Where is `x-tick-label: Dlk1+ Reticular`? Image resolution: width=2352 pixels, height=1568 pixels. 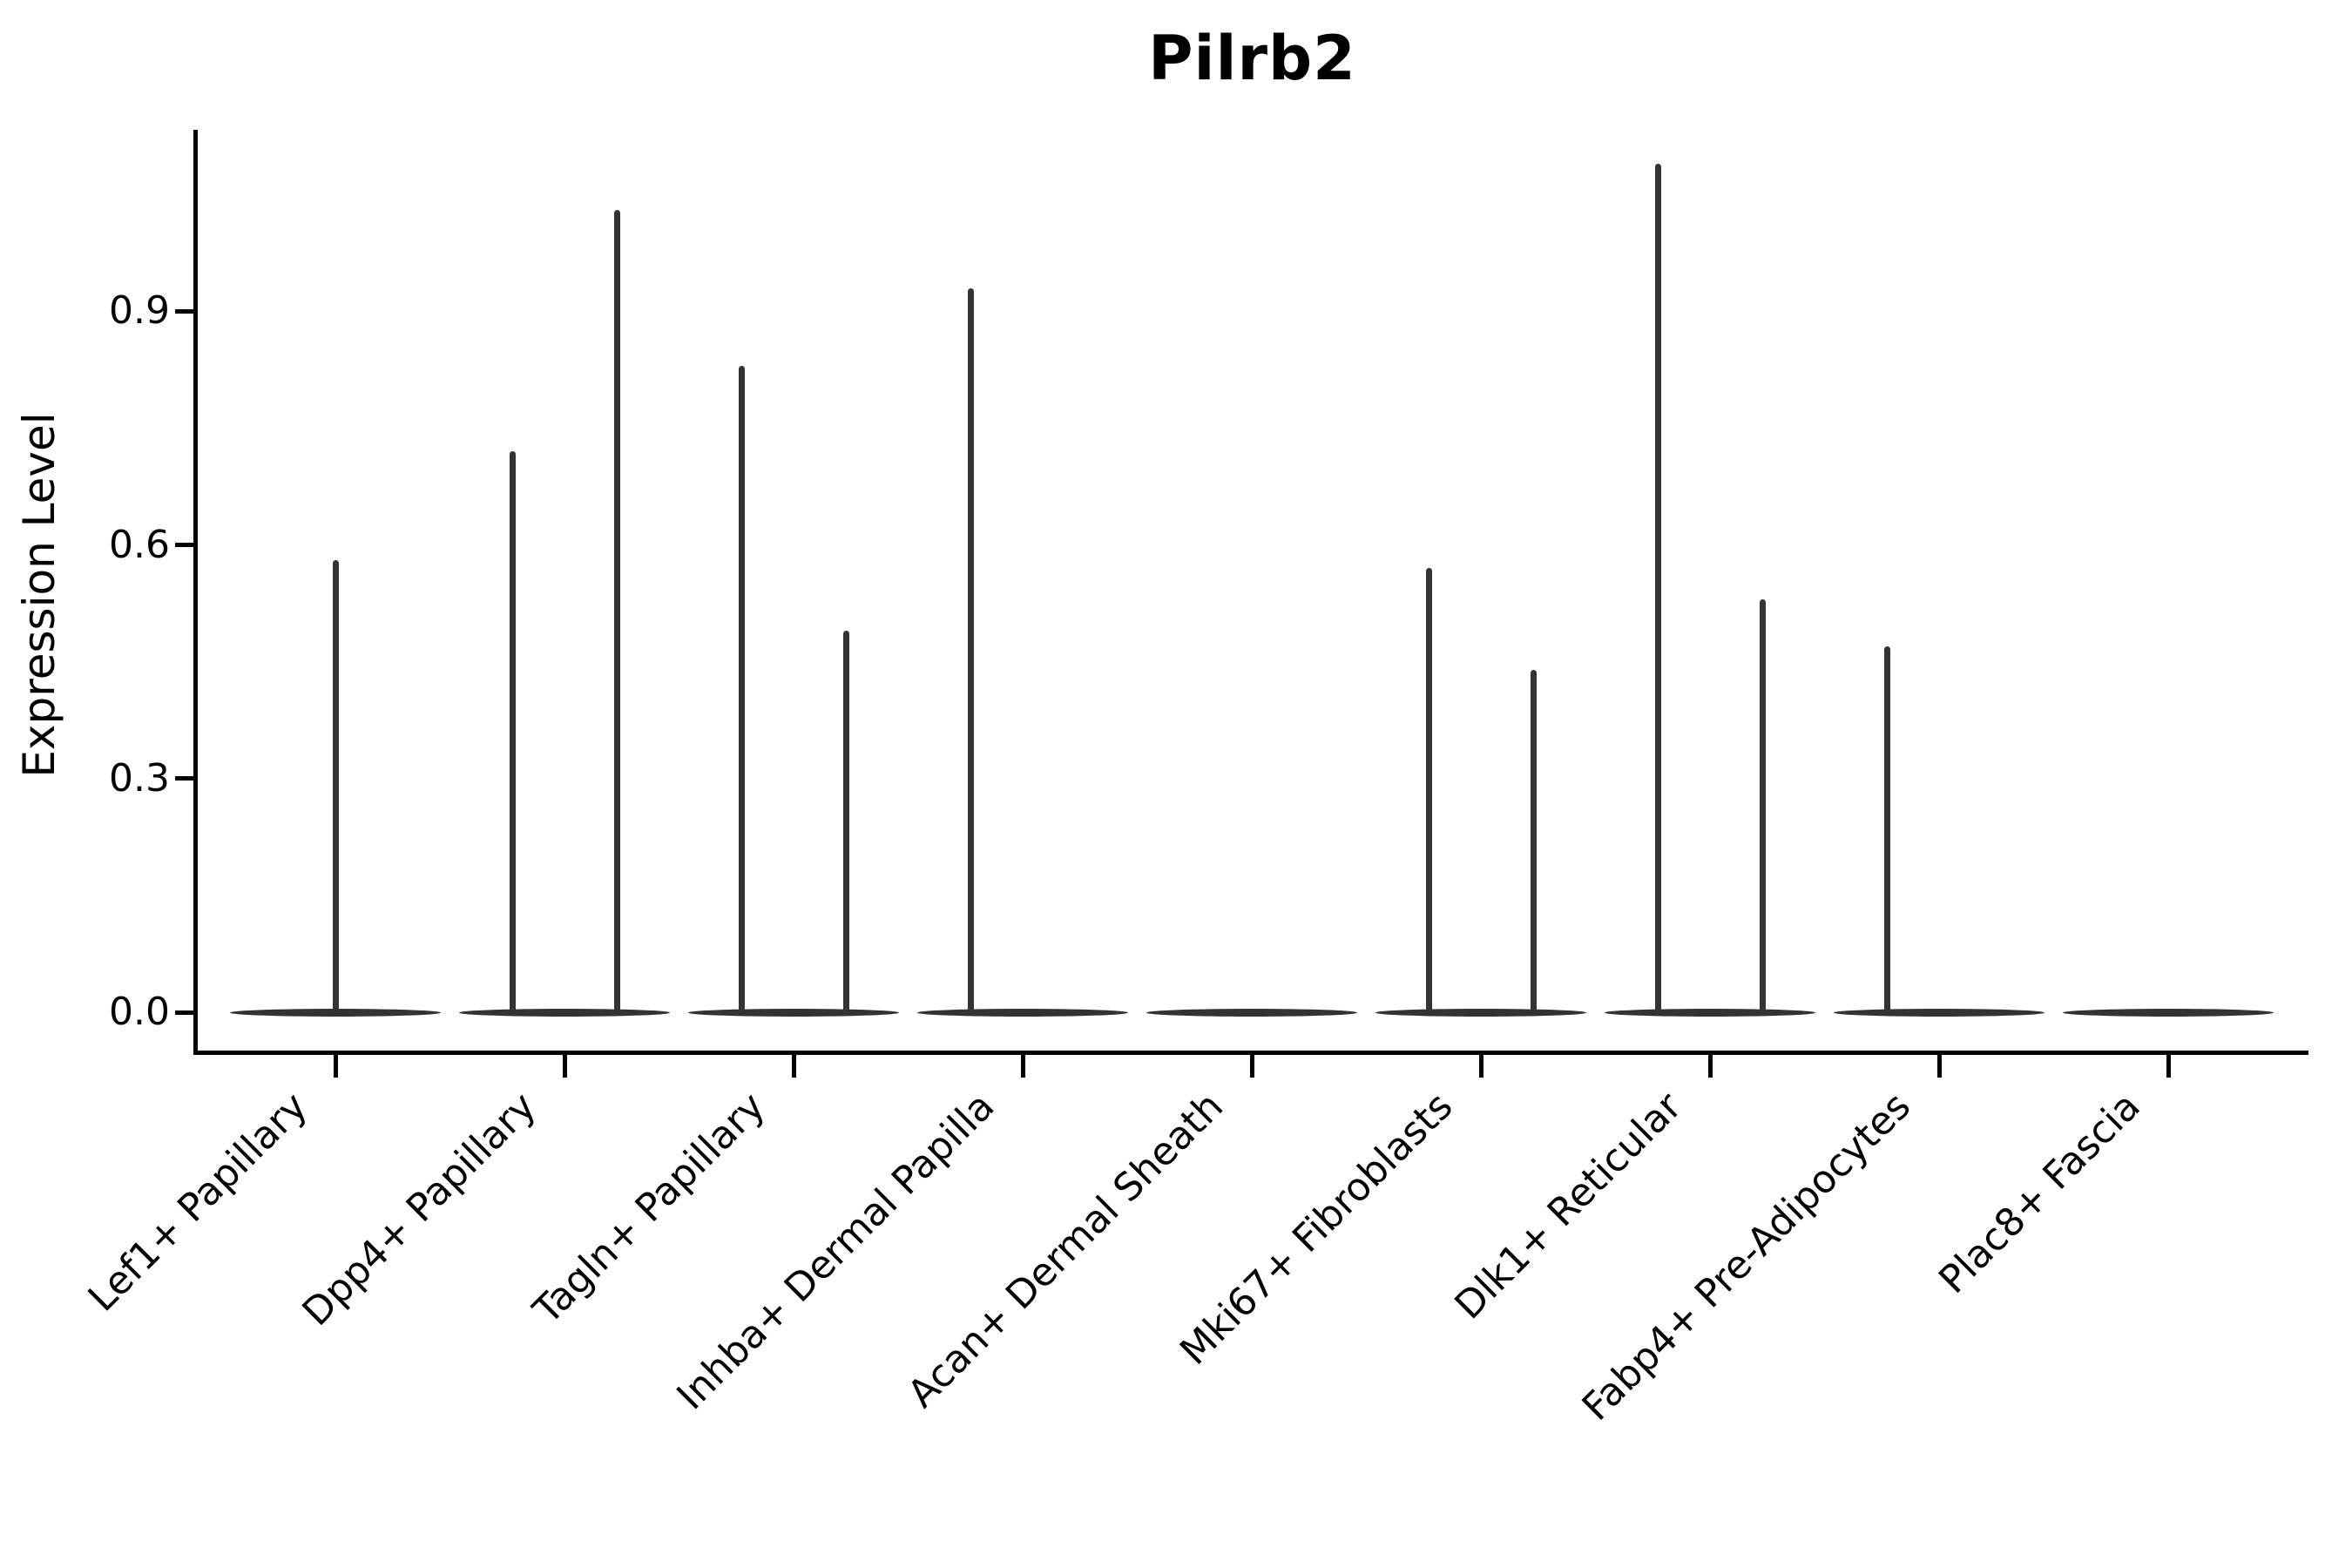
x-tick-label: Dlk1+ Reticular is located at coordinates (1568, 1206).